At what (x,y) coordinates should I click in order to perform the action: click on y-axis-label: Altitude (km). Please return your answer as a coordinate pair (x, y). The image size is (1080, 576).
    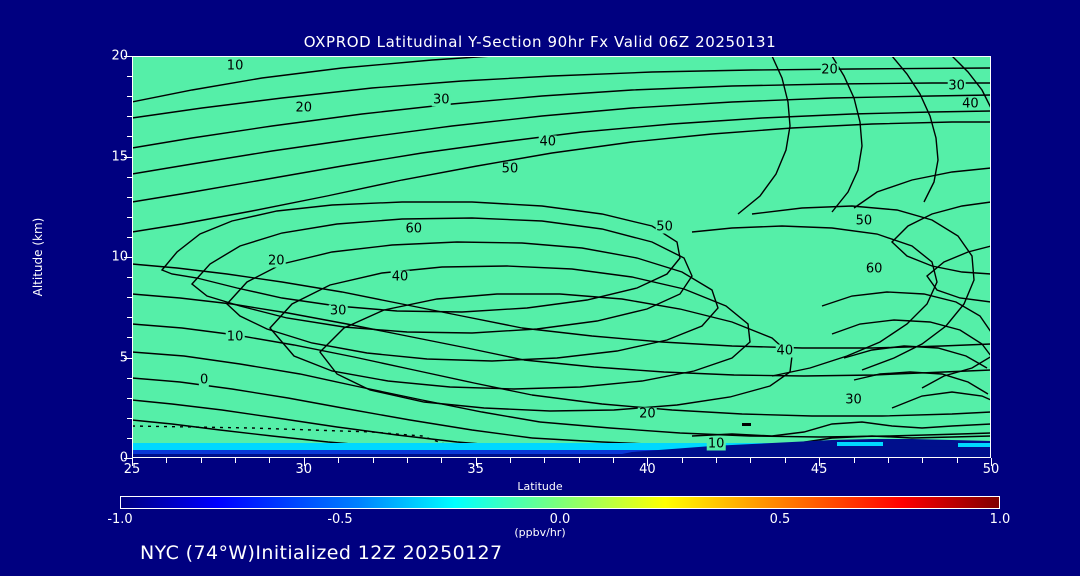
    Looking at the image, I should click on (38, 257).